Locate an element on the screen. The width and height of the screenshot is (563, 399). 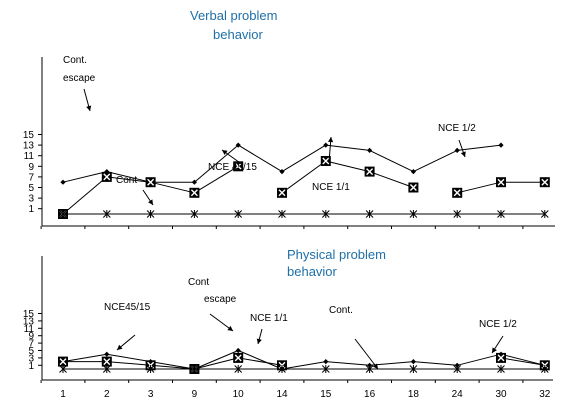
annotation: Cont is located at coordinates (135, 190).